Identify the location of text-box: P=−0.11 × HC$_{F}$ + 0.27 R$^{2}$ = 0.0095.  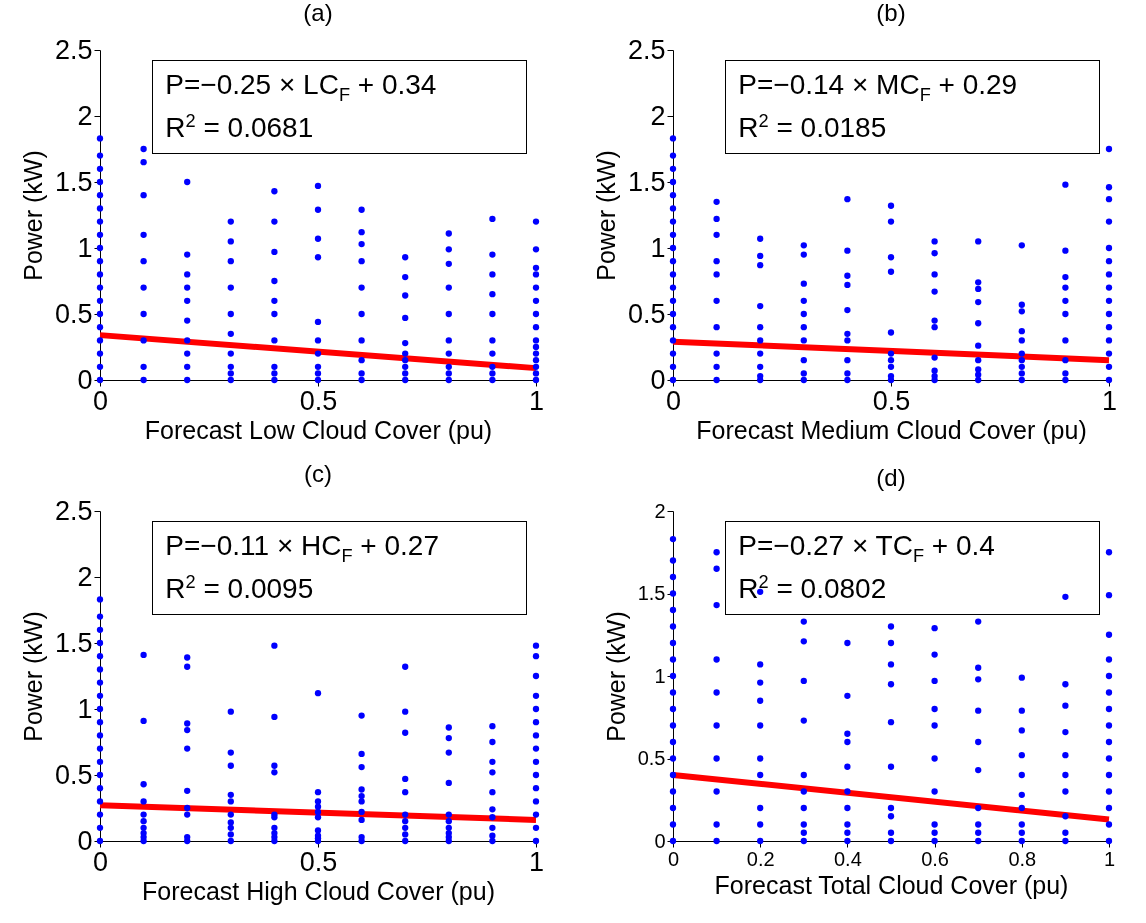
(340, 567).